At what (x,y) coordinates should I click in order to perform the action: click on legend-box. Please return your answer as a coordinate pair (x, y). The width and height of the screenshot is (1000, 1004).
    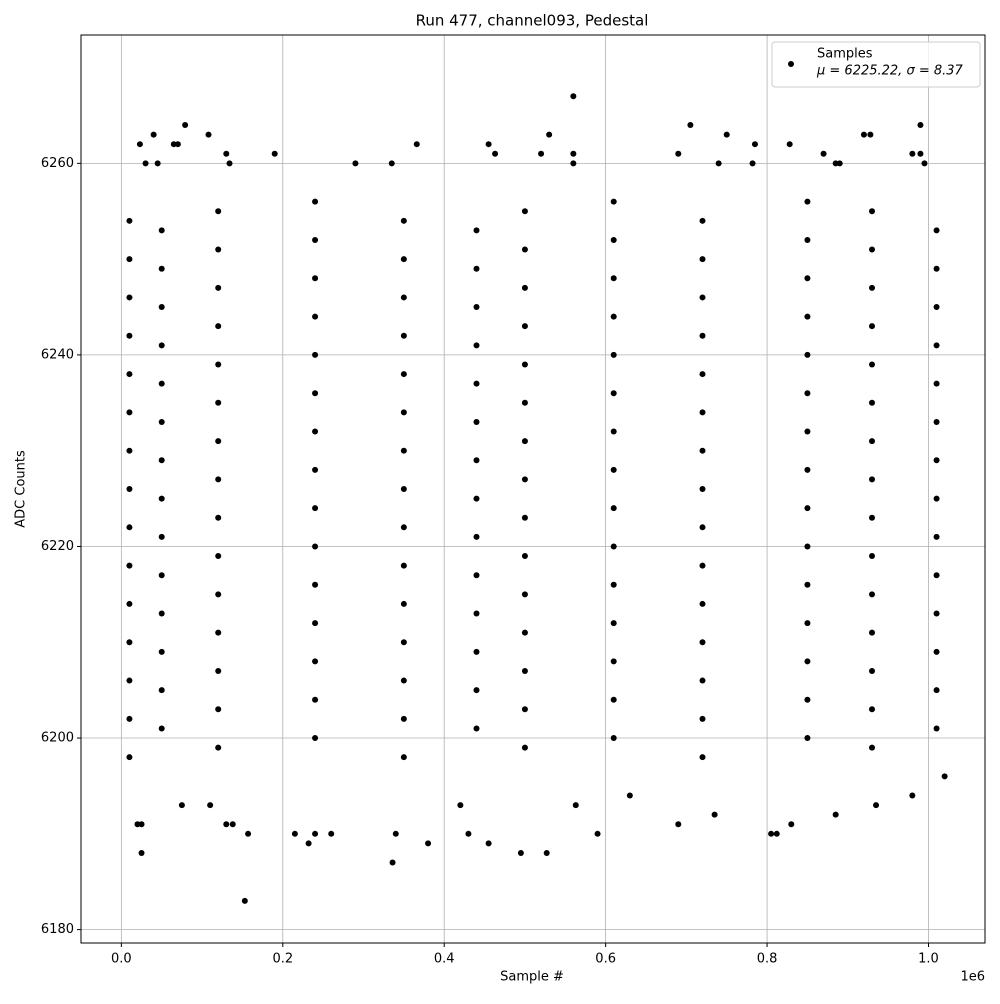
    Looking at the image, I should click on (876, 64).